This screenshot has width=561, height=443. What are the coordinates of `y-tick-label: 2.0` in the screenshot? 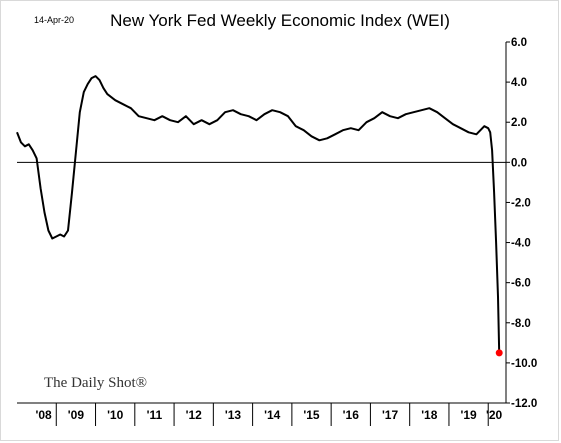 It's located at (519, 123).